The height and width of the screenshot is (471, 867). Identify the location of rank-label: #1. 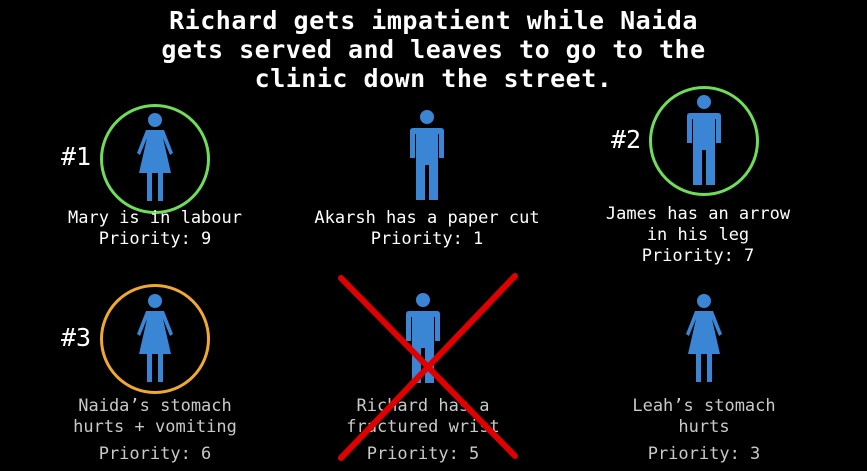
(76, 156).